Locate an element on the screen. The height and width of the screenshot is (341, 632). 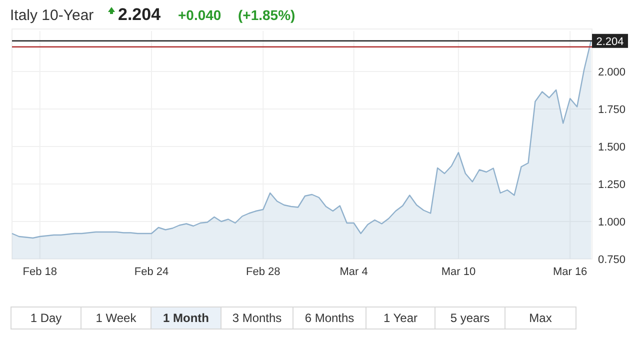
text: 1 Week is located at coordinates (117, 318).